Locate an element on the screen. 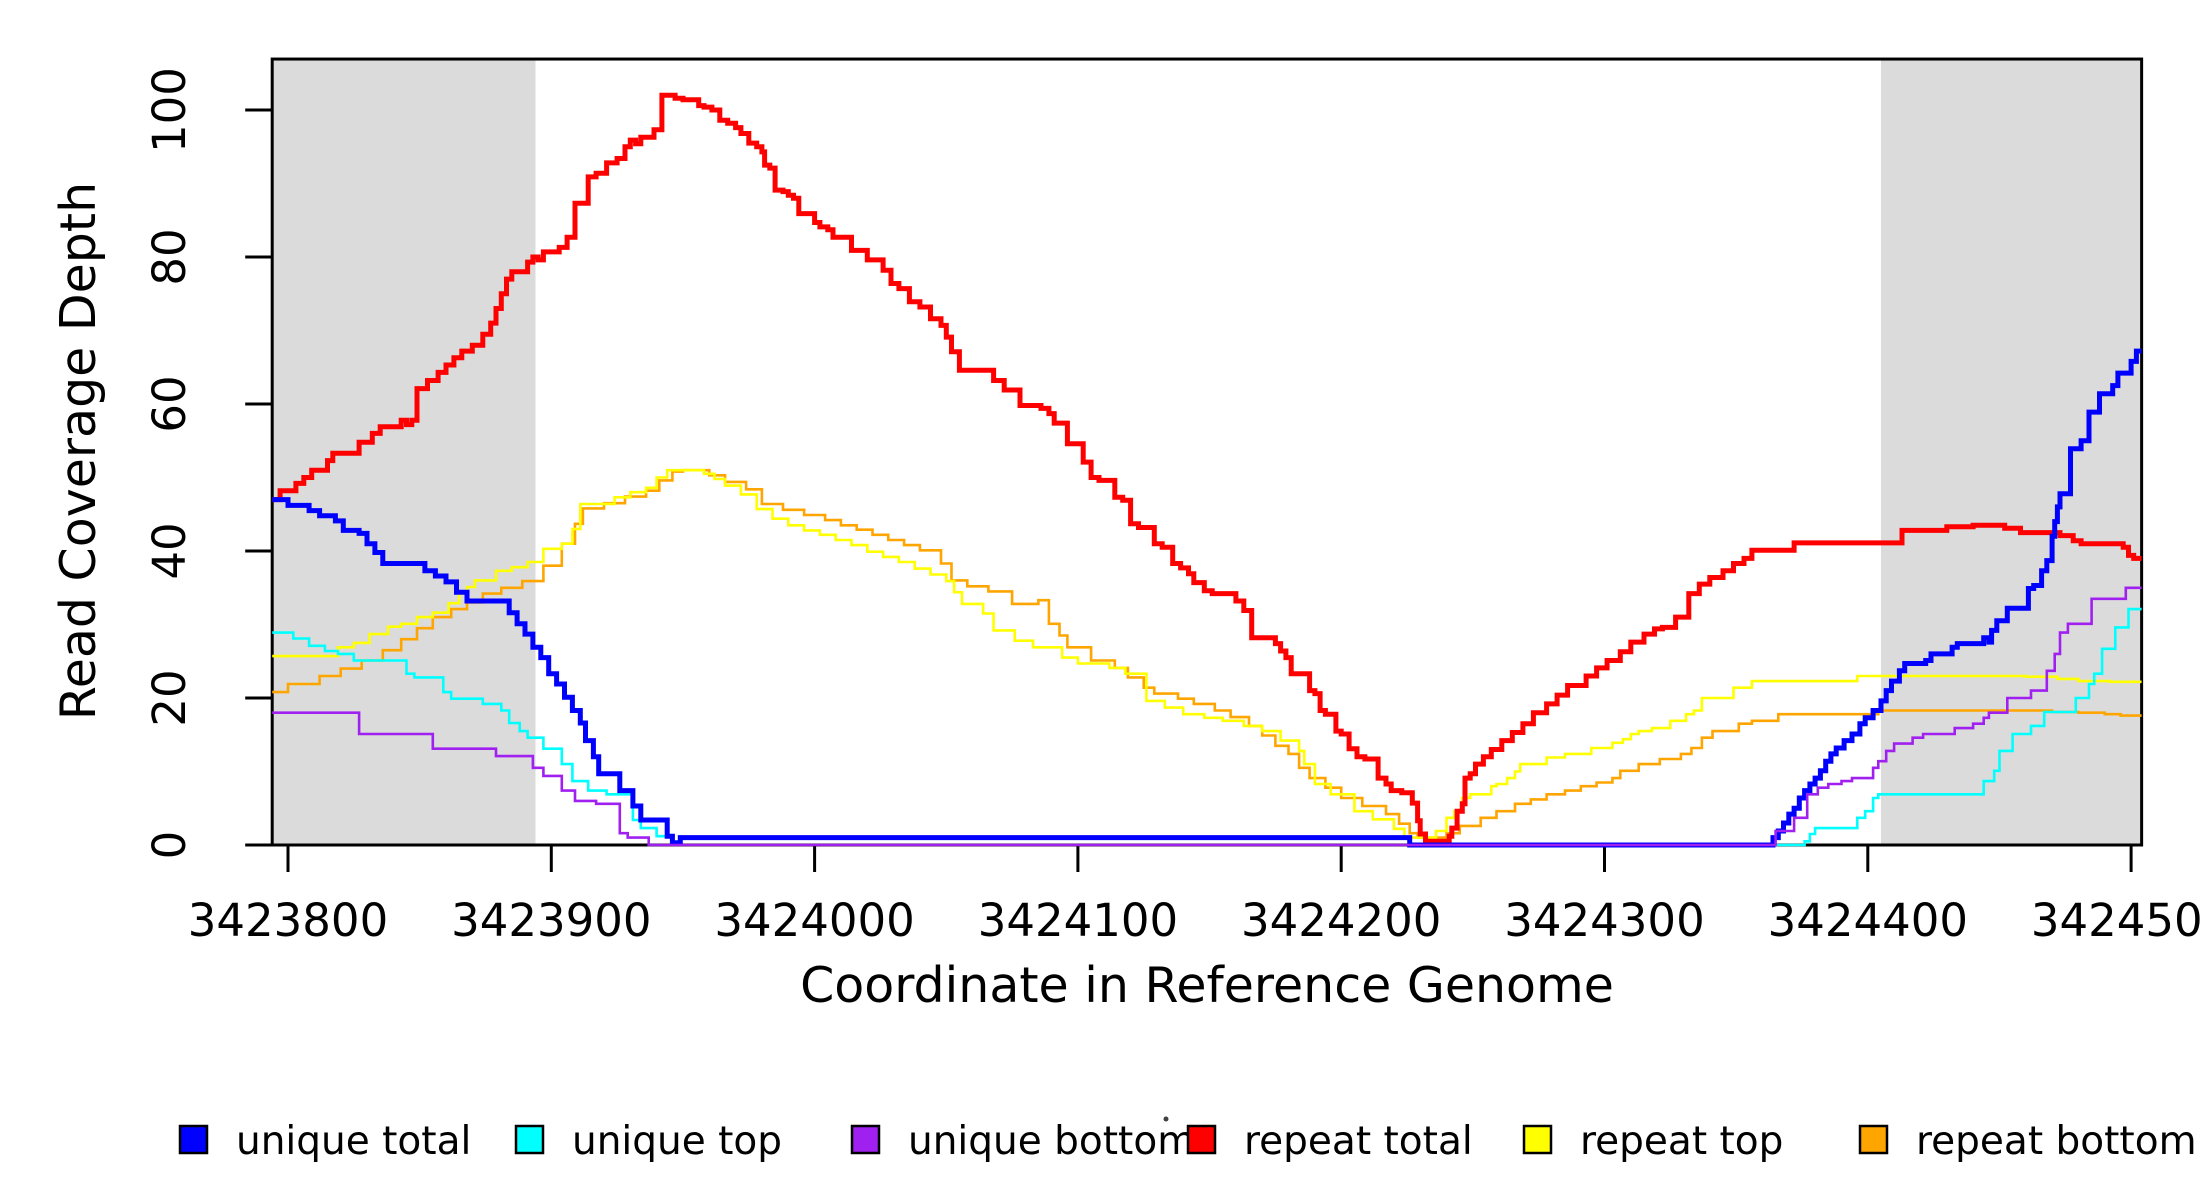 This screenshot has width=2200, height=1200. stray-dot is located at coordinates (1166, 1119).